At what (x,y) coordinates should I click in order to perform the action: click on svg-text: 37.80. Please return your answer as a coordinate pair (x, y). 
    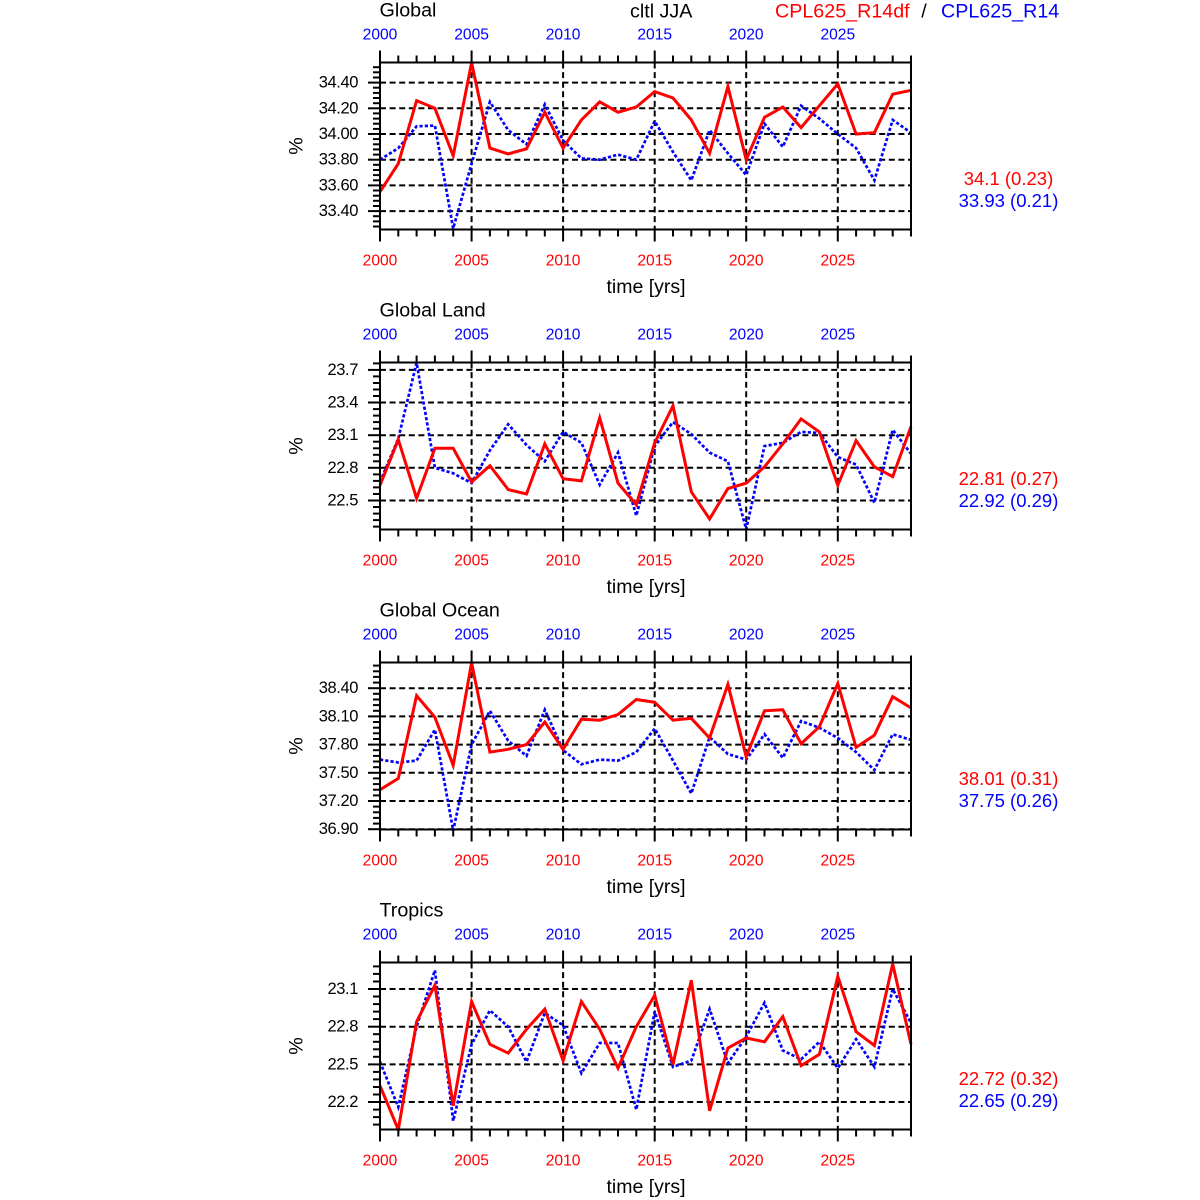
    Looking at the image, I should click on (339, 745).